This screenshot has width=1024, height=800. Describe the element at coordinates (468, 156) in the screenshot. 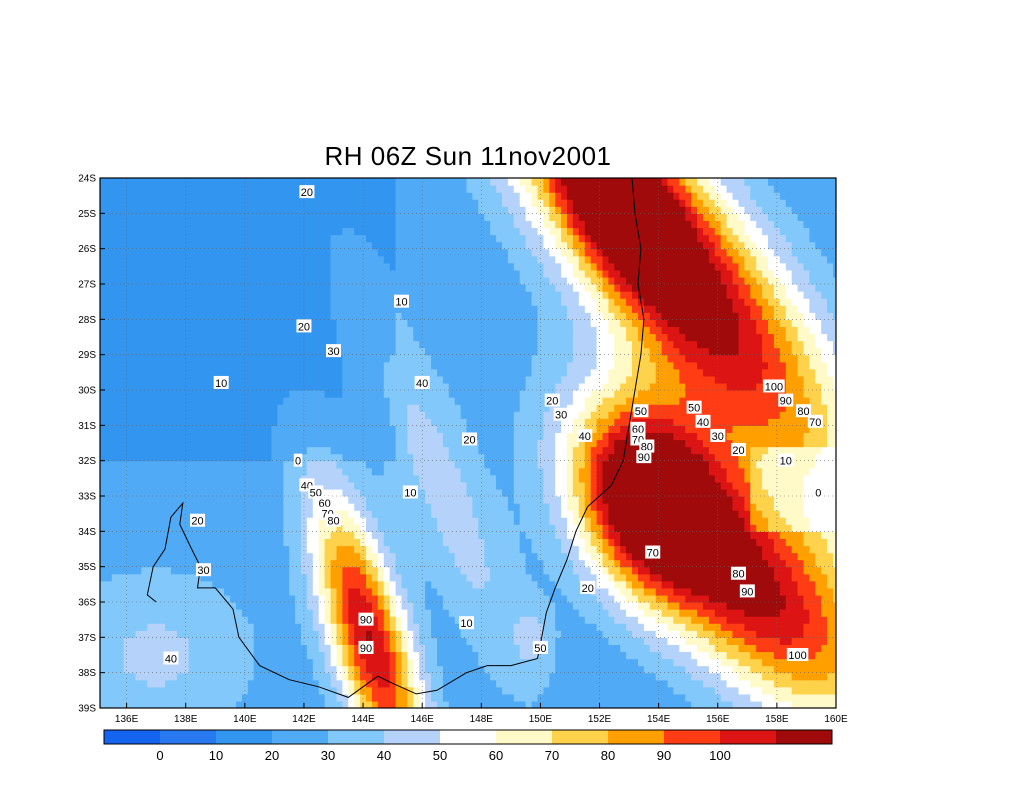

I see `chart-title: RH 06Z Sun 11nov2001` at that location.